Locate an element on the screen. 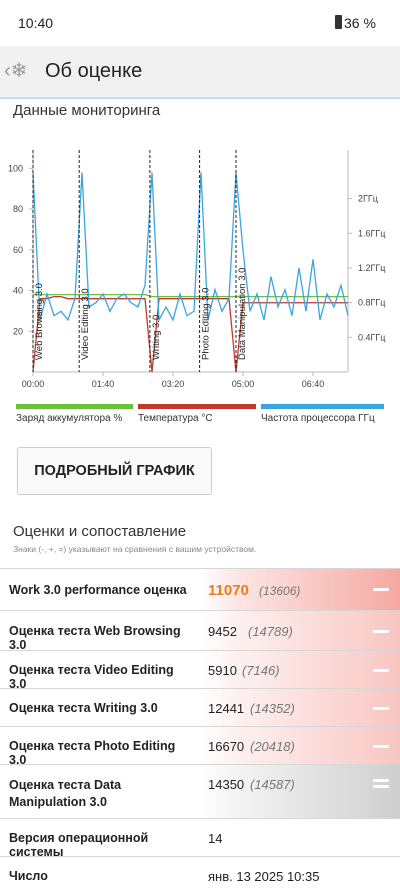 The image size is (400, 894). battery-icon is located at coordinates (338, 22).